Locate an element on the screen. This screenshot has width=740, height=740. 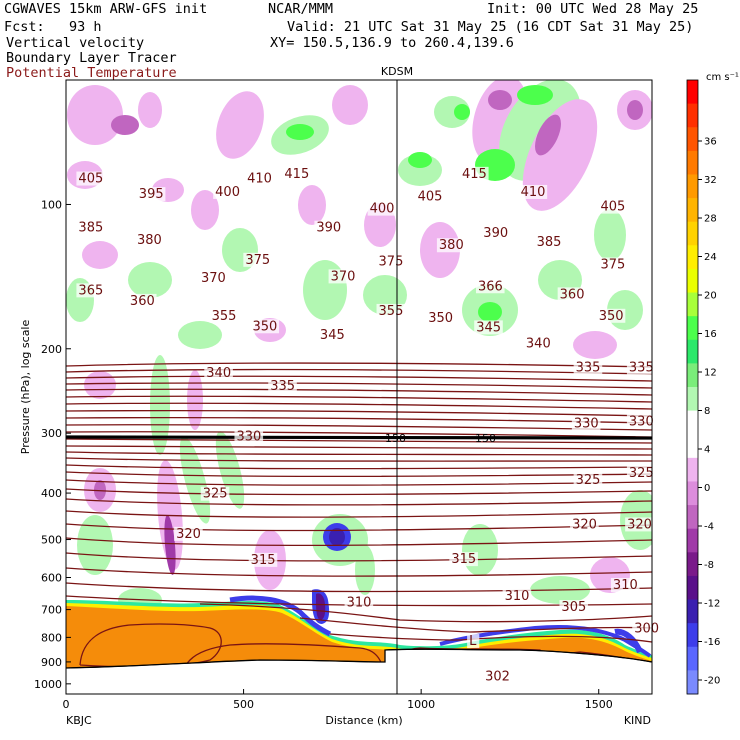
org-label: NCAR/MMM is located at coordinates (301, 9).